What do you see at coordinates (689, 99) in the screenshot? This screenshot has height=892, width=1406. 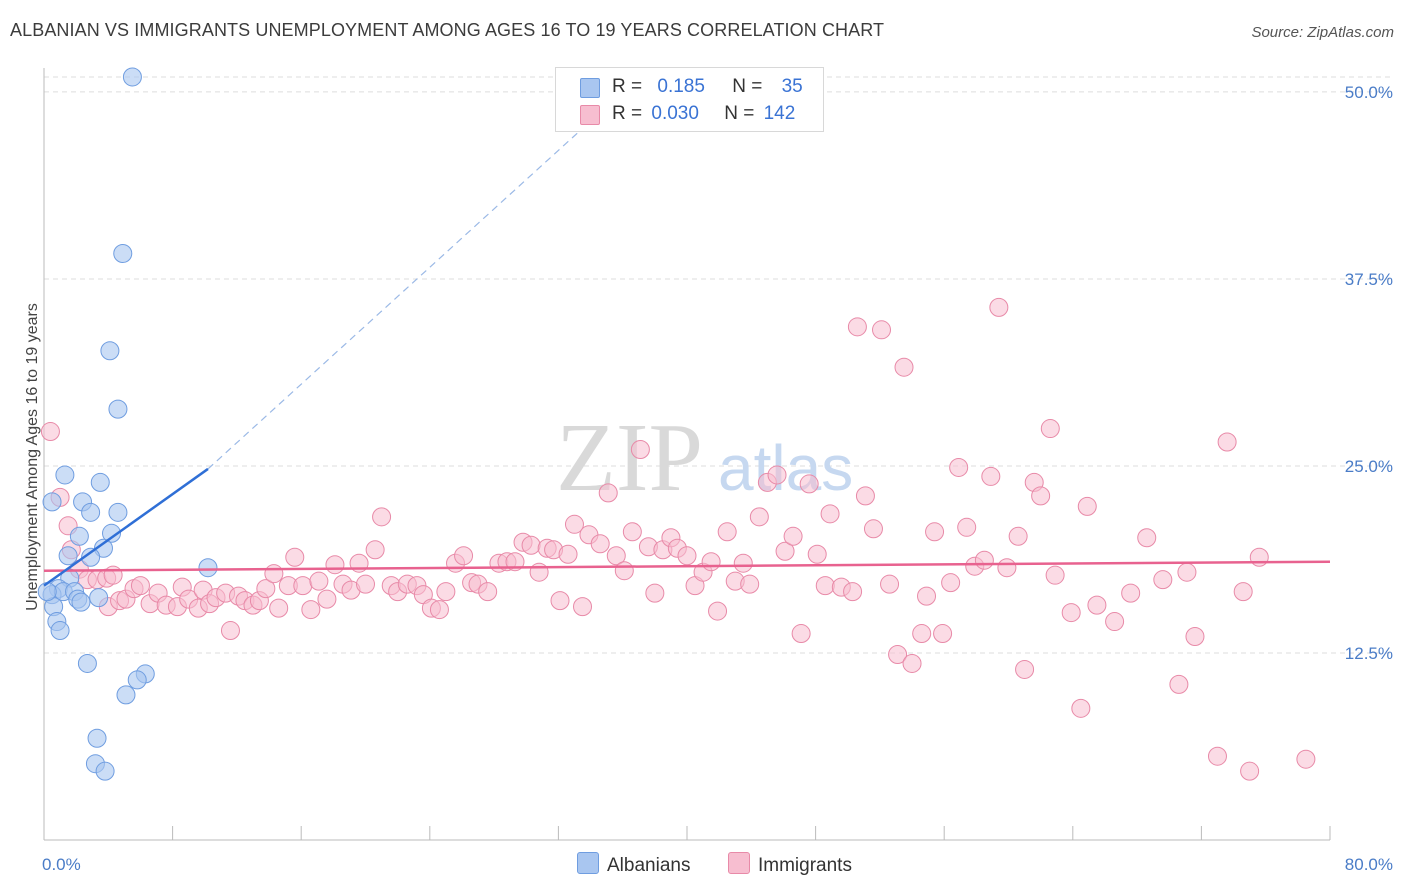 I see `stats-box: R = 0.185 N = 35 R = 0.030 N = 142` at bounding box center [689, 99].